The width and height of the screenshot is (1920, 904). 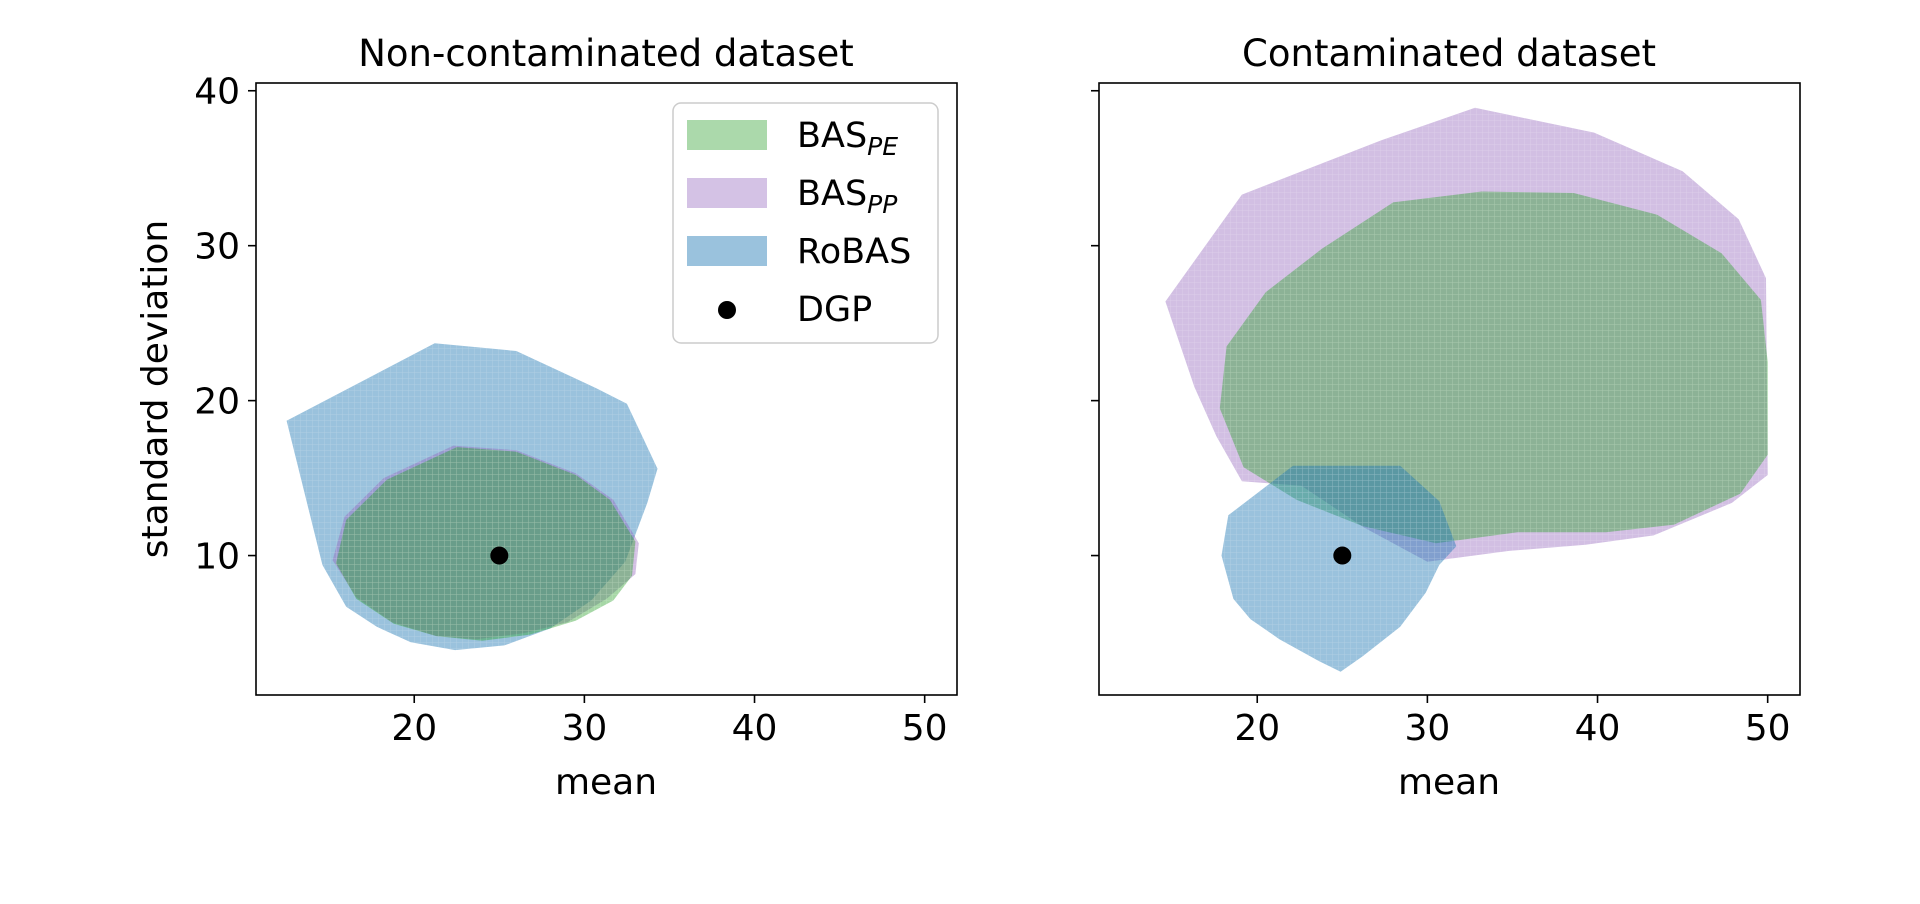 What do you see at coordinates (854, 252) in the screenshot?
I see `legend-label-robas: RoBAS` at bounding box center [854, 252].